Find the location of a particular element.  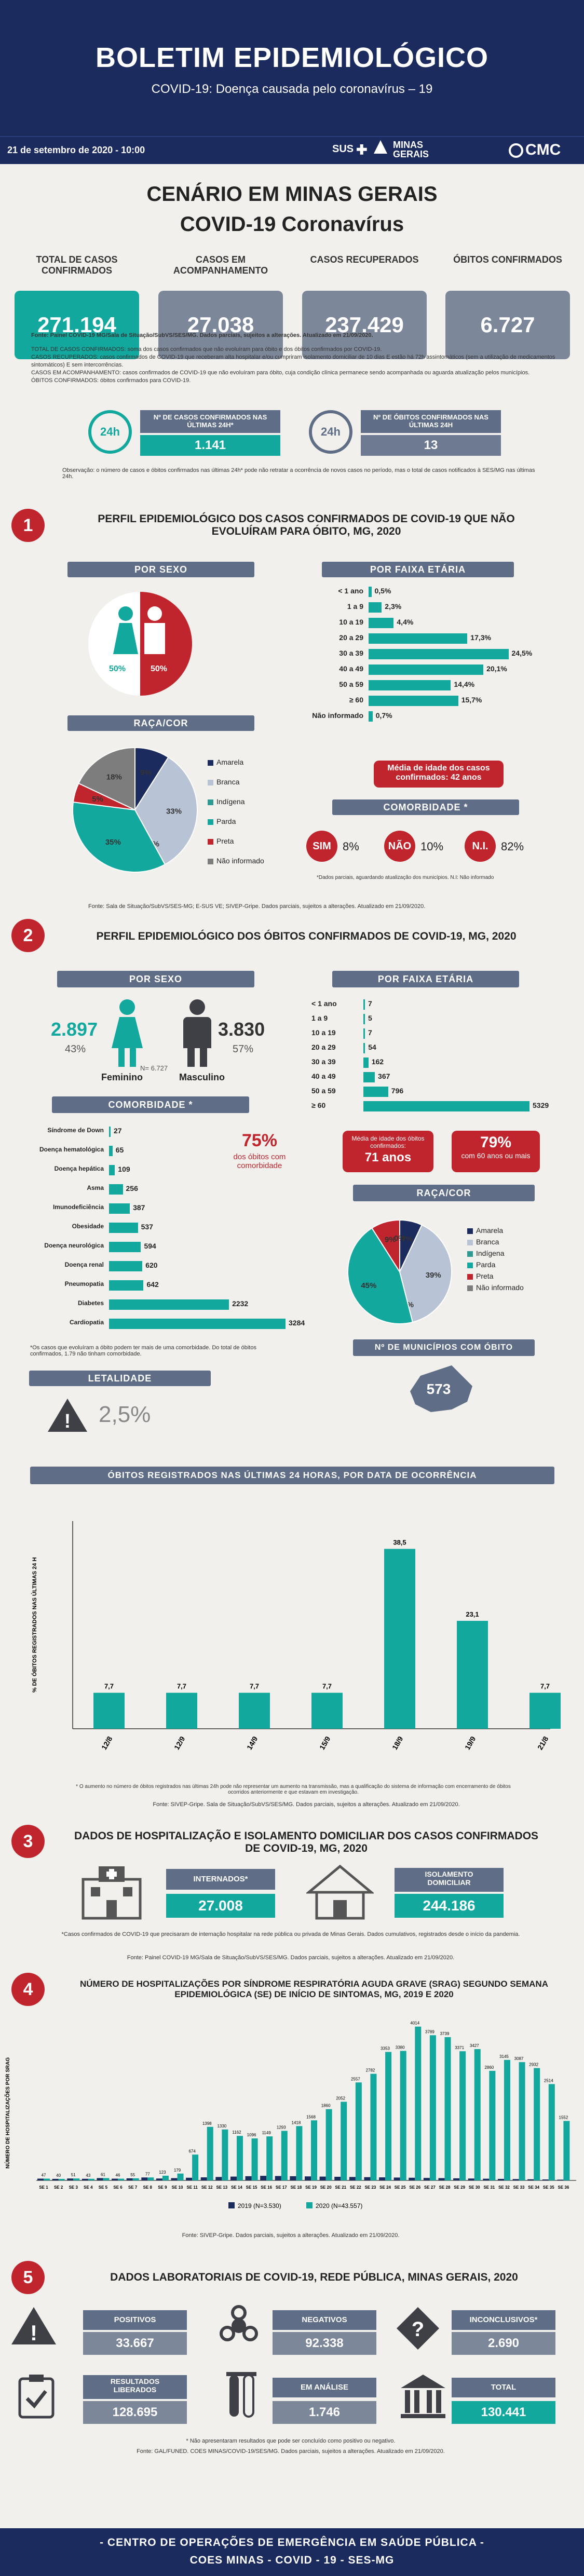

s2-race-slice is located at coordinates (385, 1246).